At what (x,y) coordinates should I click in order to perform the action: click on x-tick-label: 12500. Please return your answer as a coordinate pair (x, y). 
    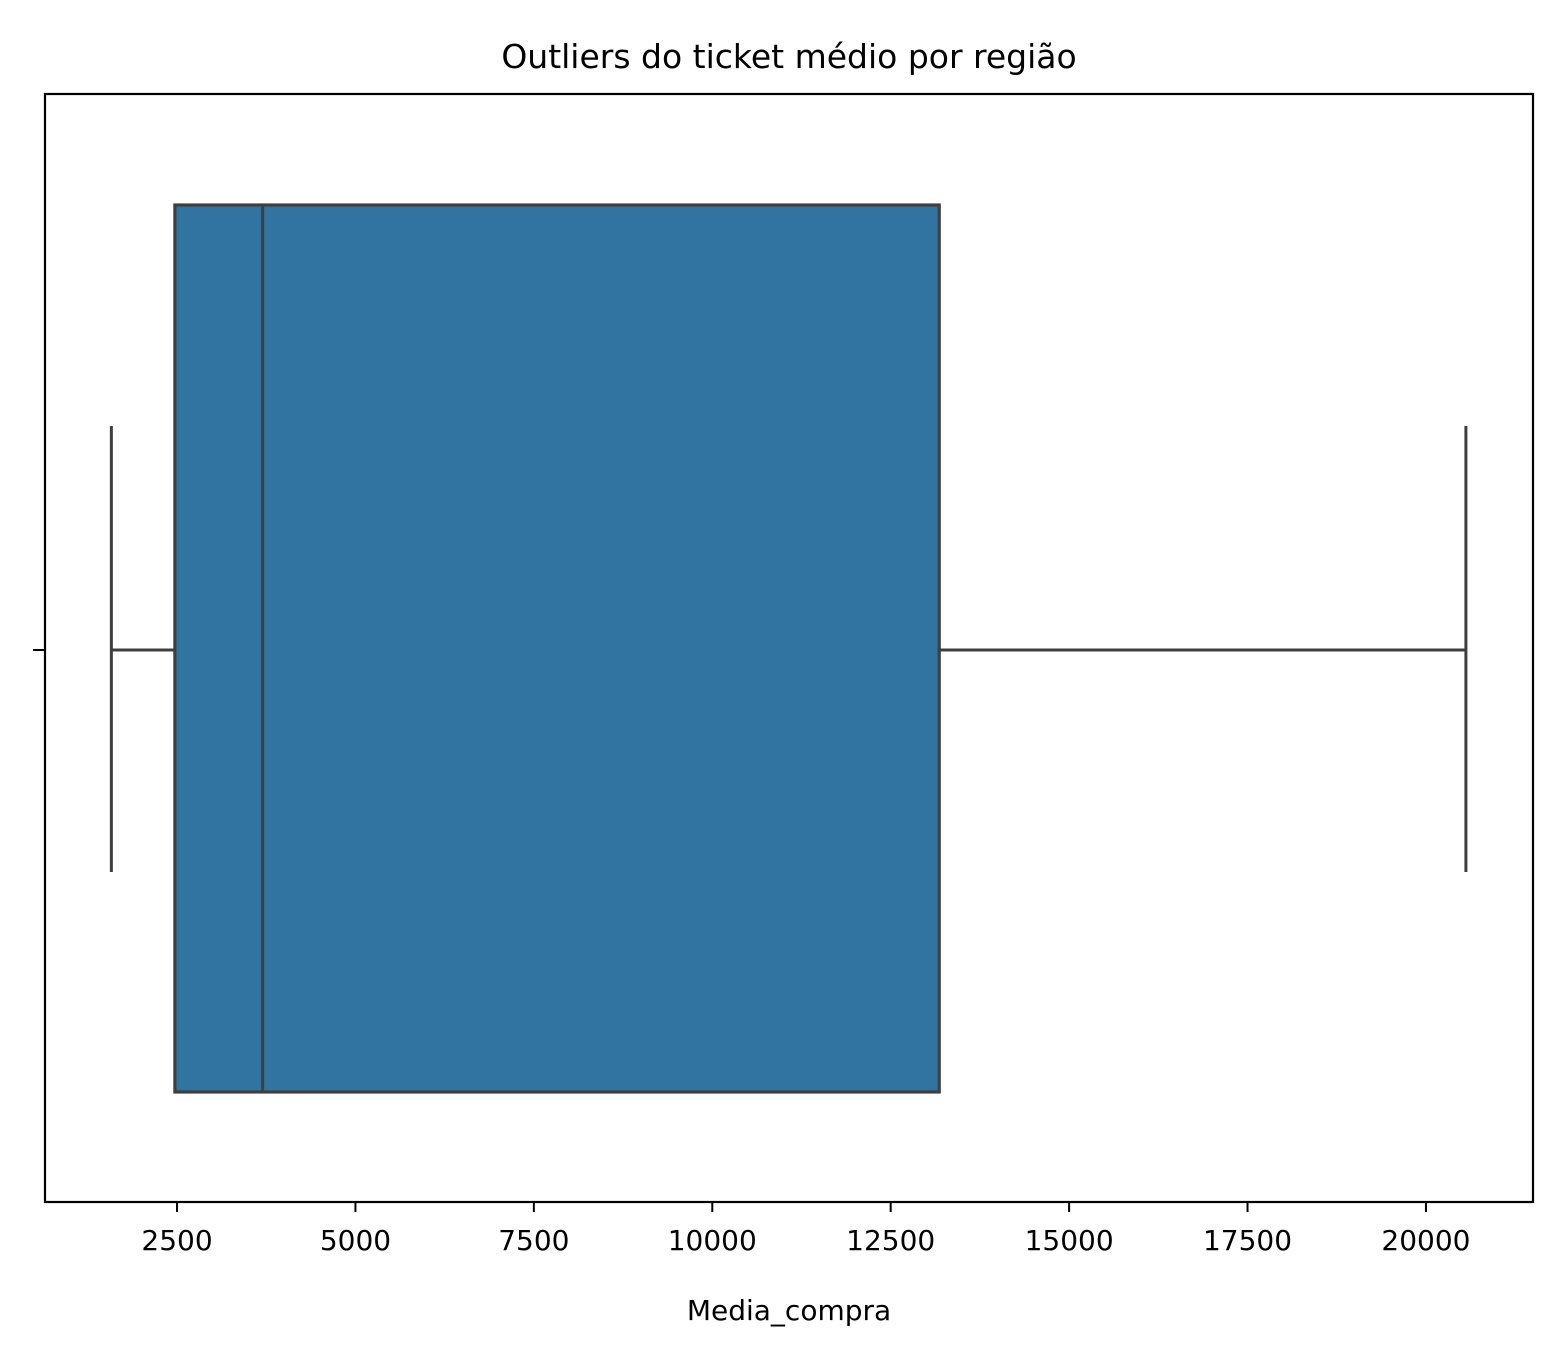
    Looking at the image, I should click on (890, 1240).